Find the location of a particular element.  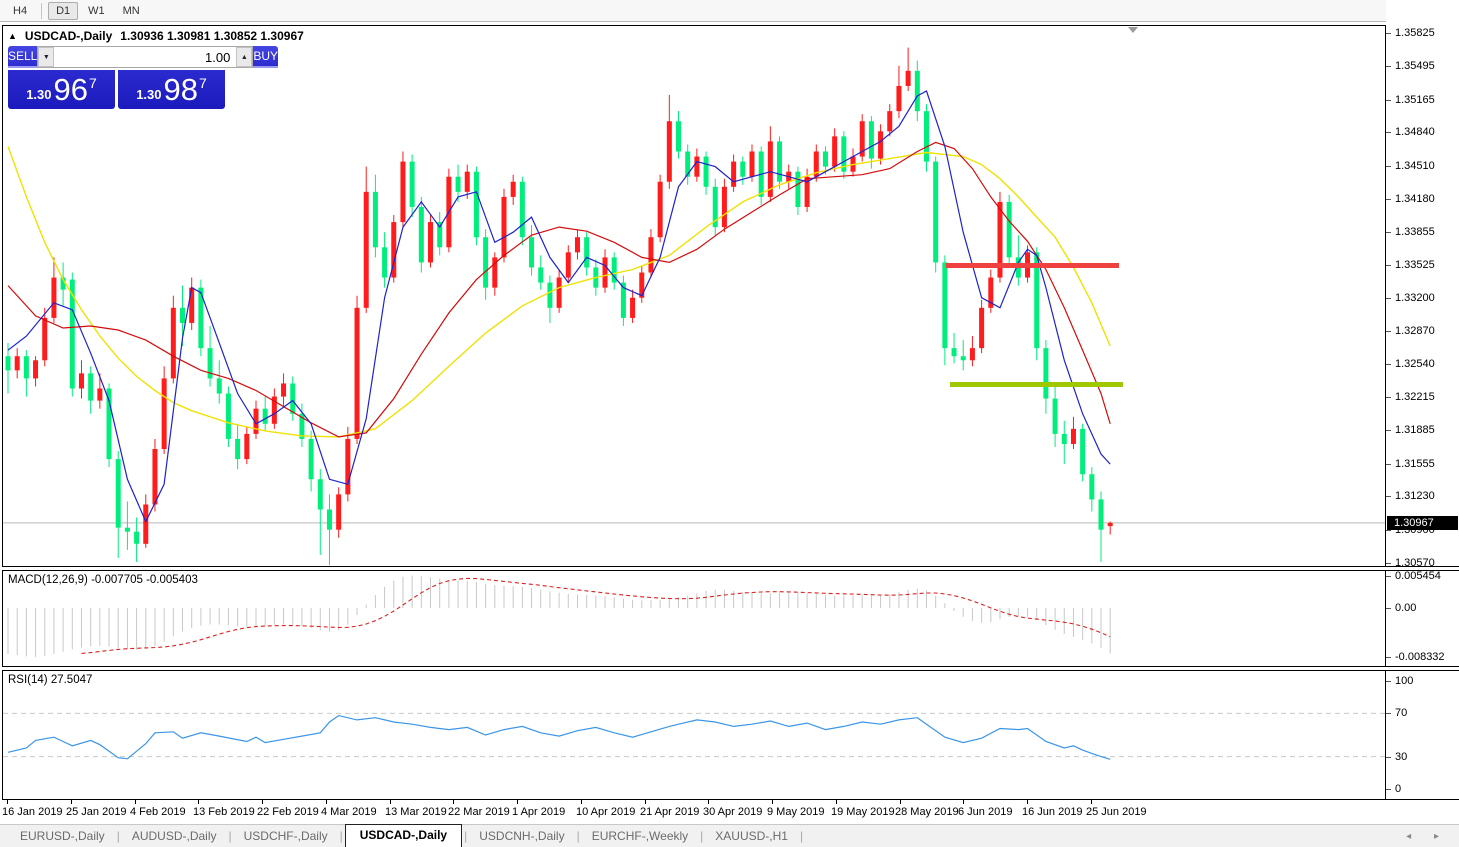

date-tick-label: 10 Apr 2019 is located at coordinates (606, 812).